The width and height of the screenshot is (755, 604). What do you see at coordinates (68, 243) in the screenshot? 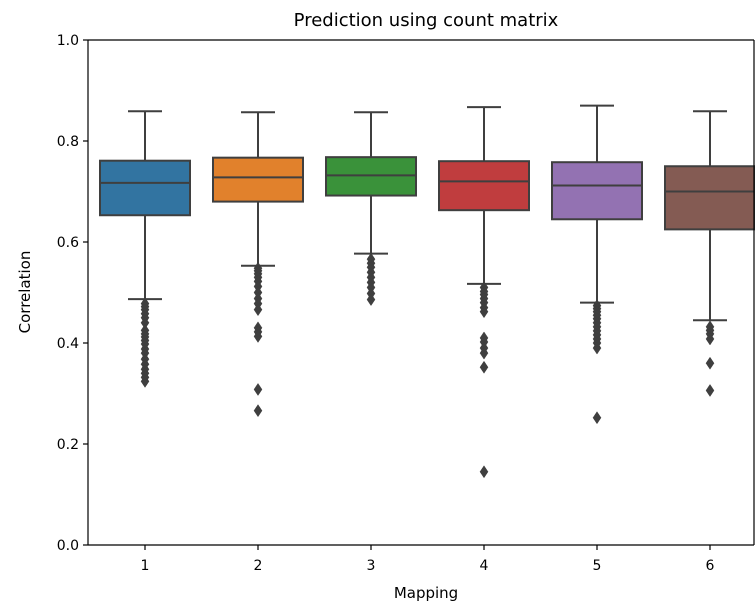
I see `y-tick-label-0.6: 0.6` at bounding box center [68, 243].